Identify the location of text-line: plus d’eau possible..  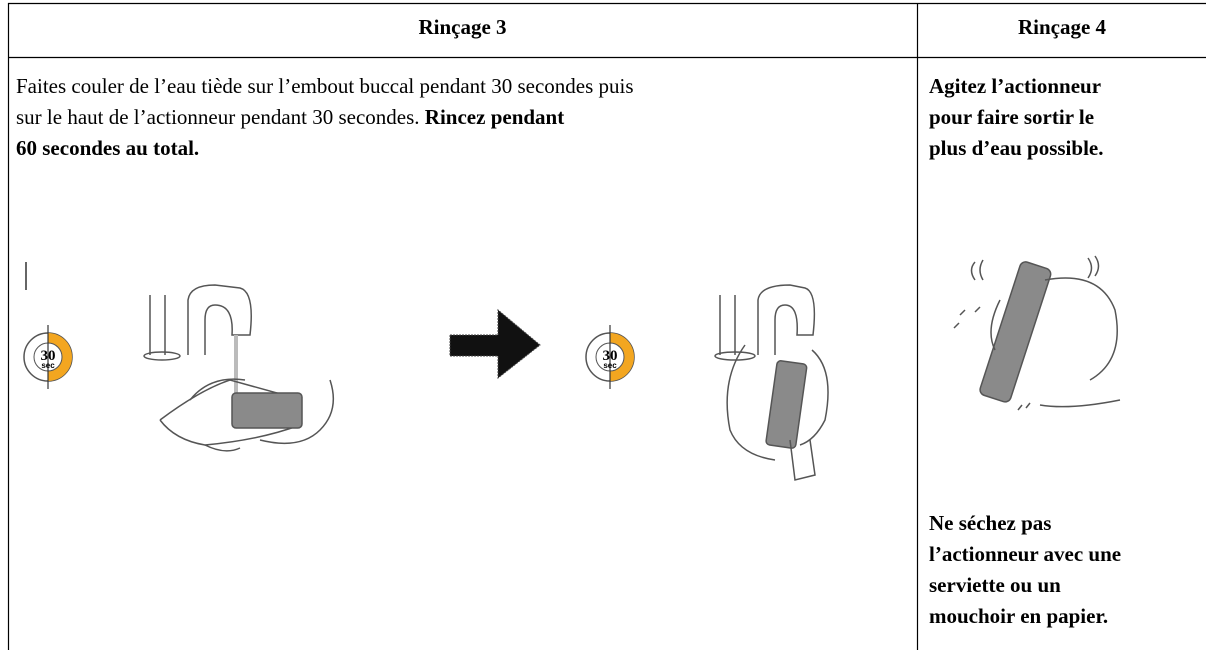
(1016, 148).